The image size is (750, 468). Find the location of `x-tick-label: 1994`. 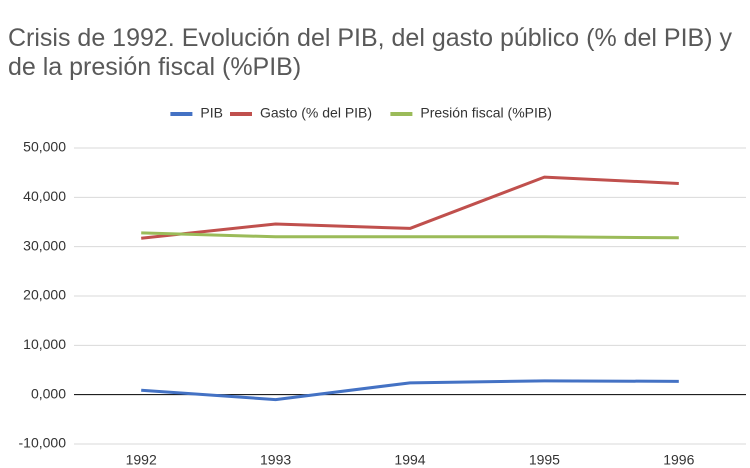

x-tick-label: 1994 is located at coordinates (409, 460).